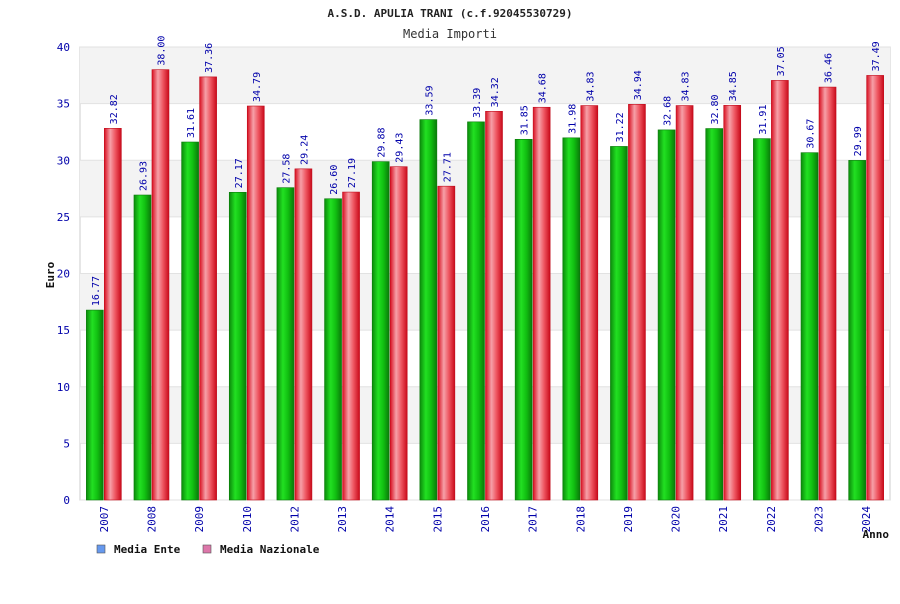 This screenshot has width=900, height=604. Describe the element at coordinates (209, 58) in the screenshot. I see `data-label: 37.36` at that location.